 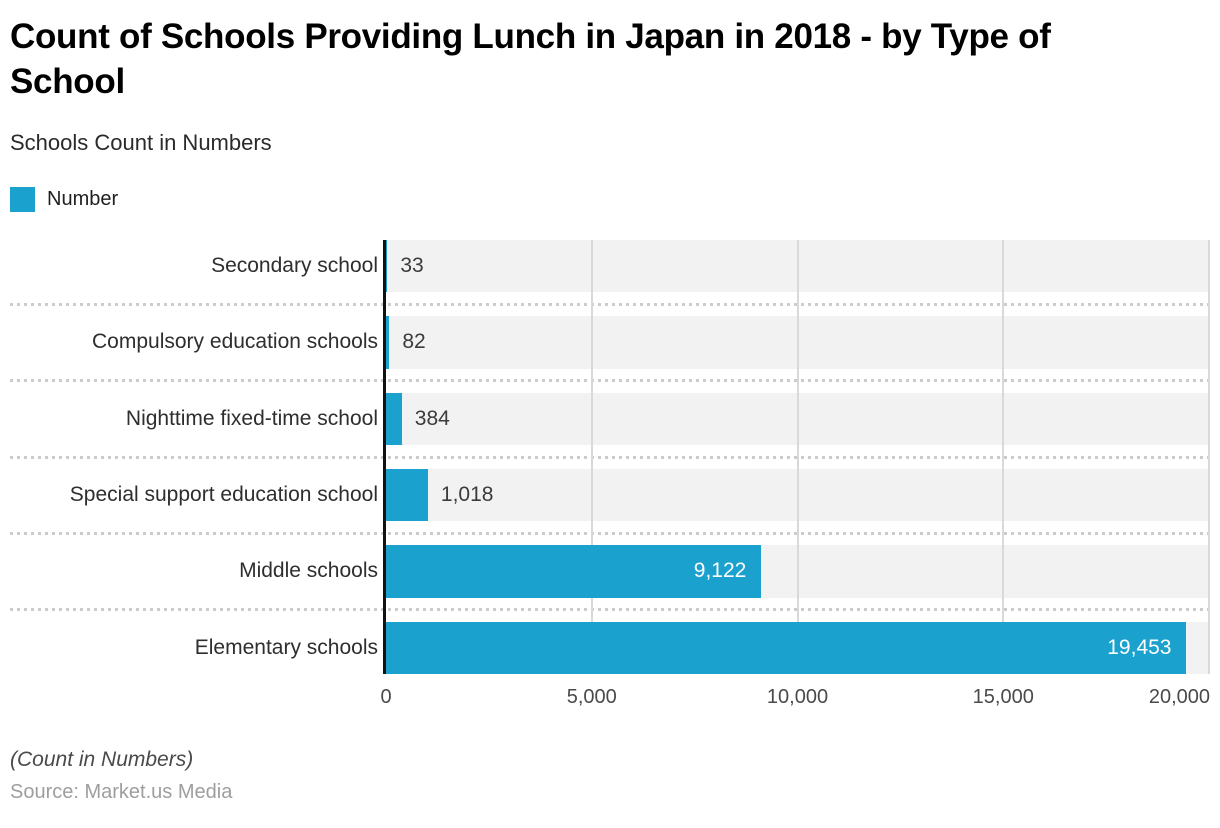 What do you see at coordinates (414, 342) in the screenshot?
I see `value-label: 82` at bounding box center [414, 342].